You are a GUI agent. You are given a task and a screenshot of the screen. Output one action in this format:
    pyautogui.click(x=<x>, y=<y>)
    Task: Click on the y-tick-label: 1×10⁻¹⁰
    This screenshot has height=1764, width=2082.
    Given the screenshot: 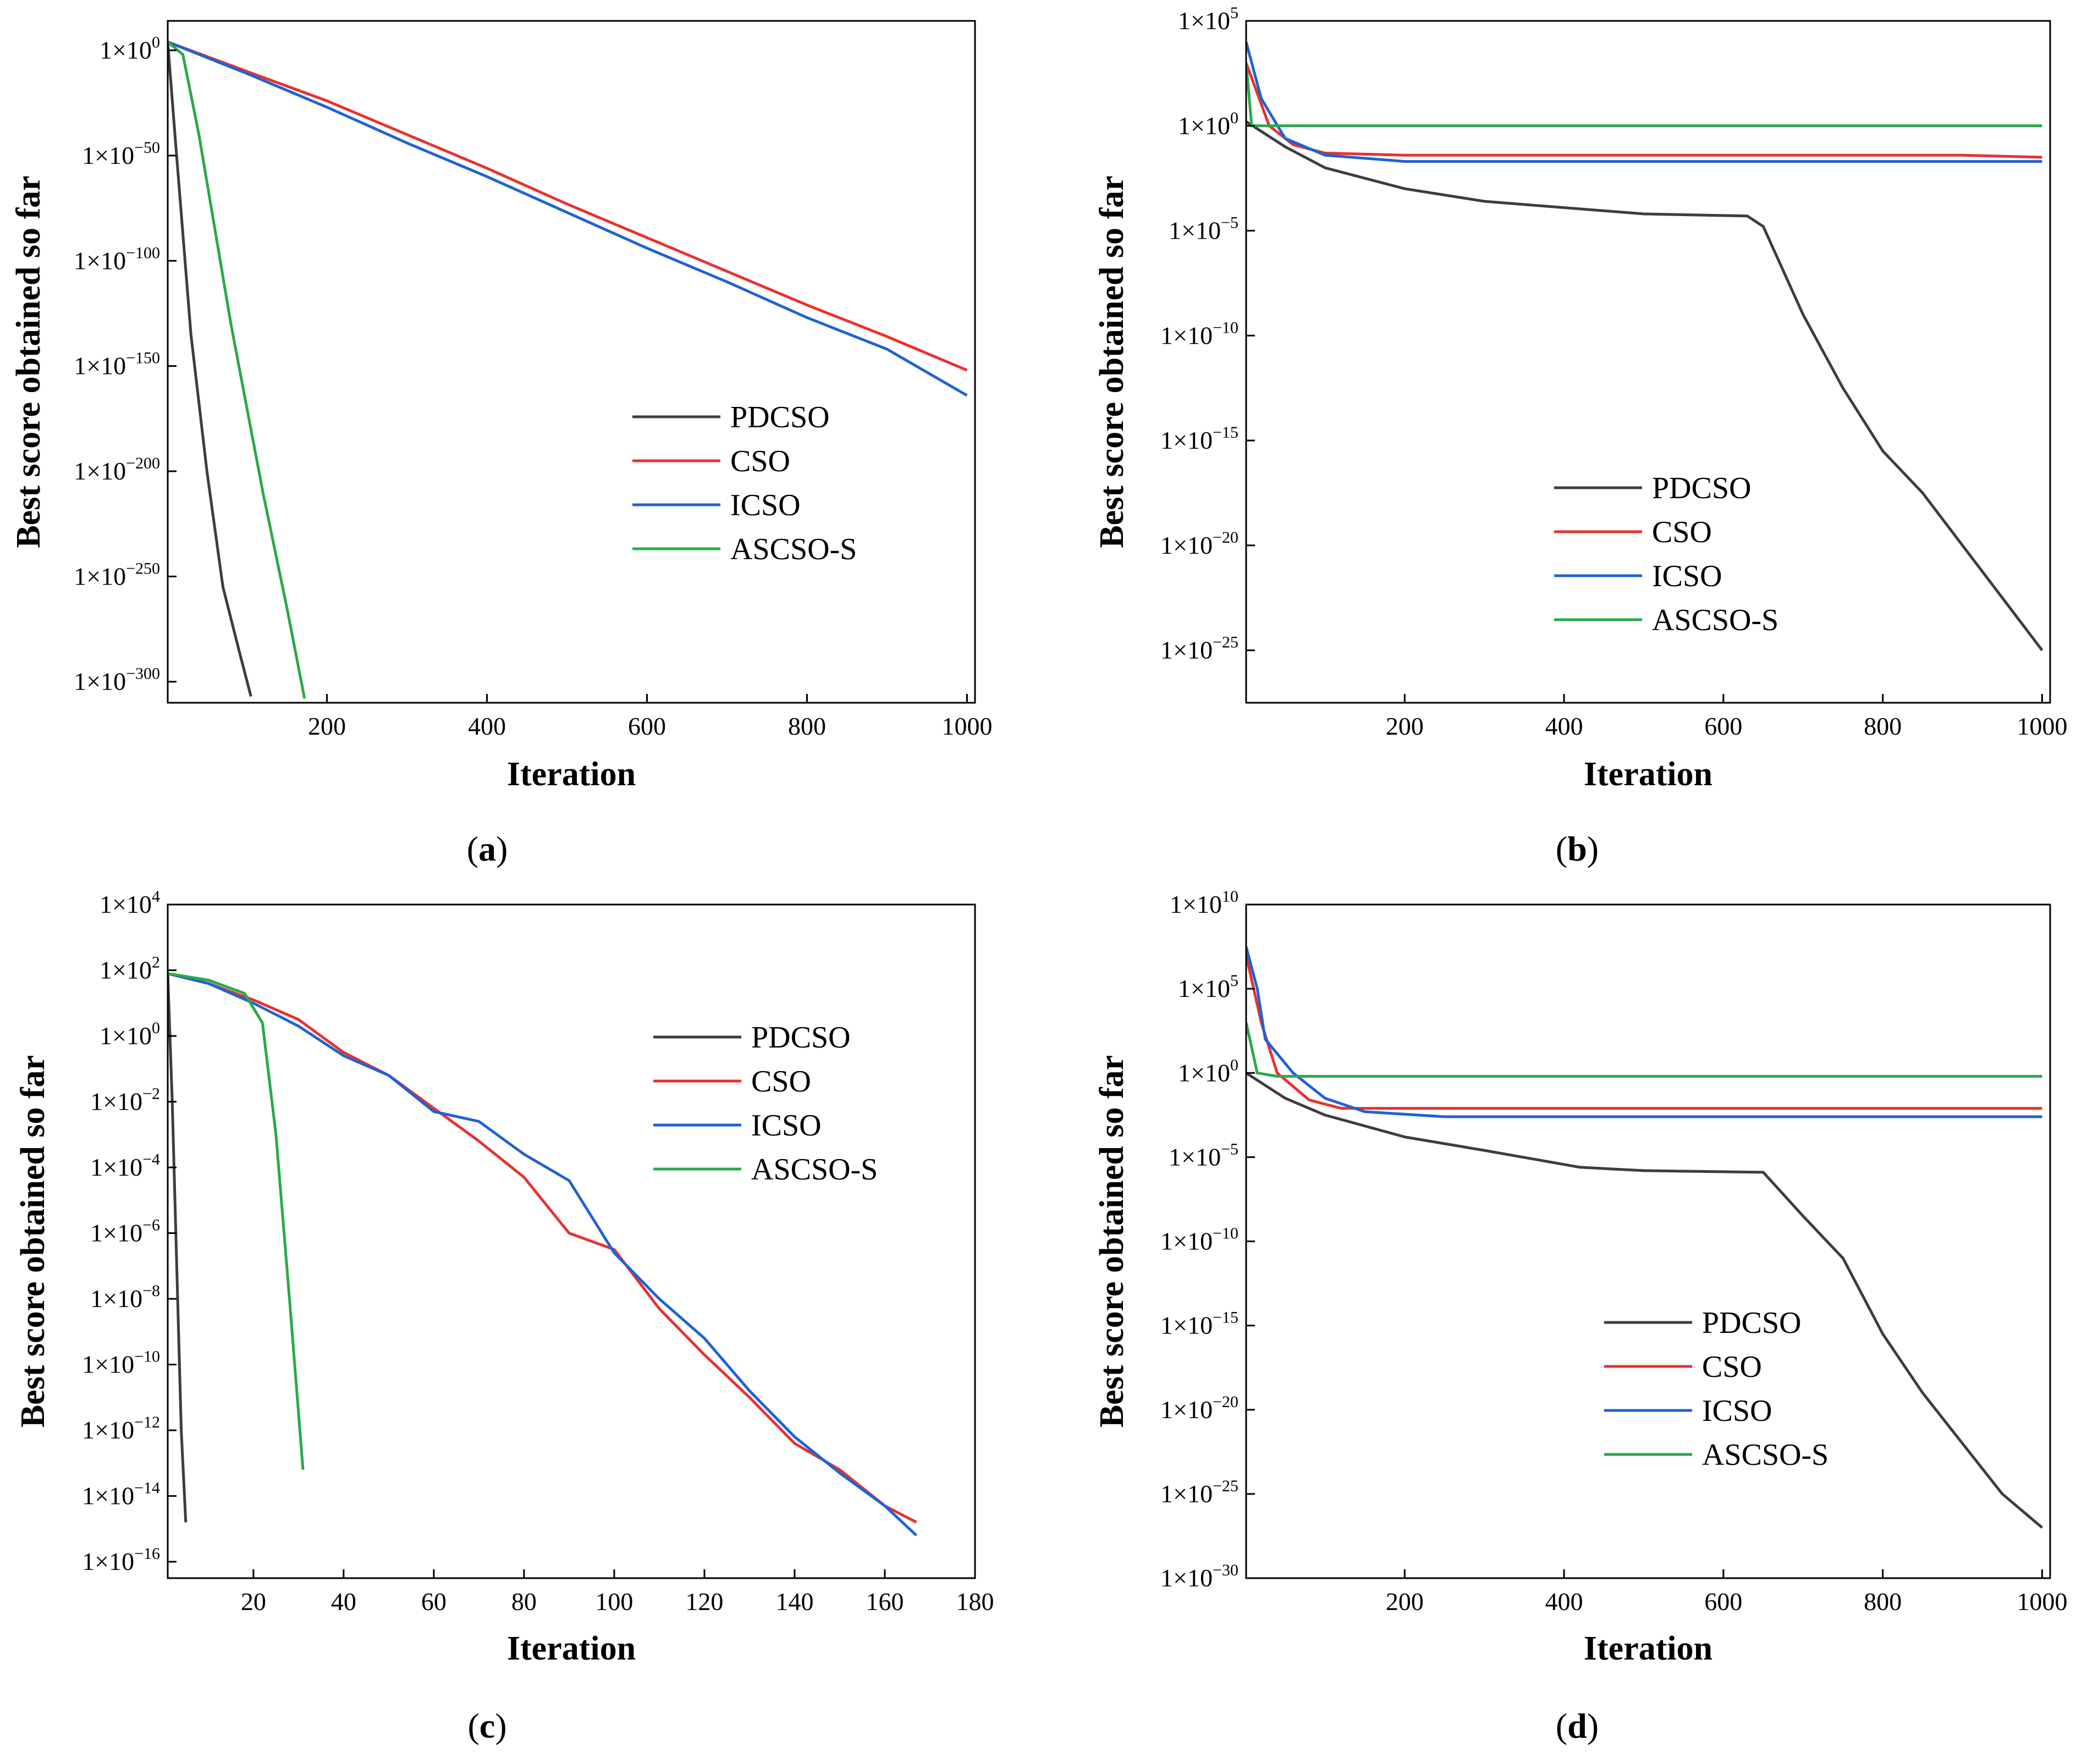 What is the action you would take?
    pyautogui.click(x=1199, y=333)
    